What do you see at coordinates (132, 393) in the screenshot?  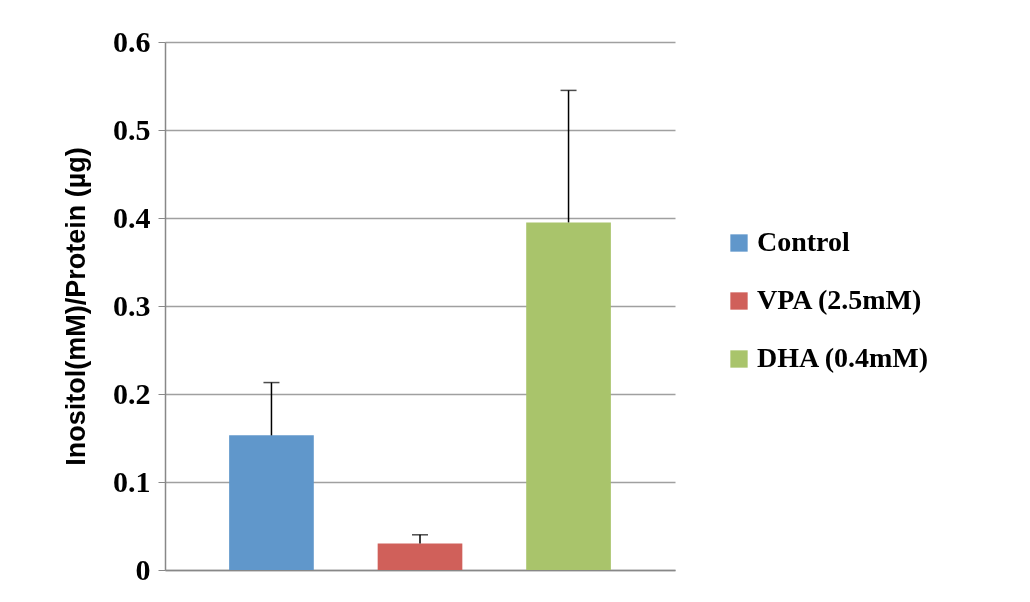 I see `y-tick-label: 0.2` at bounding box center [132, 393].